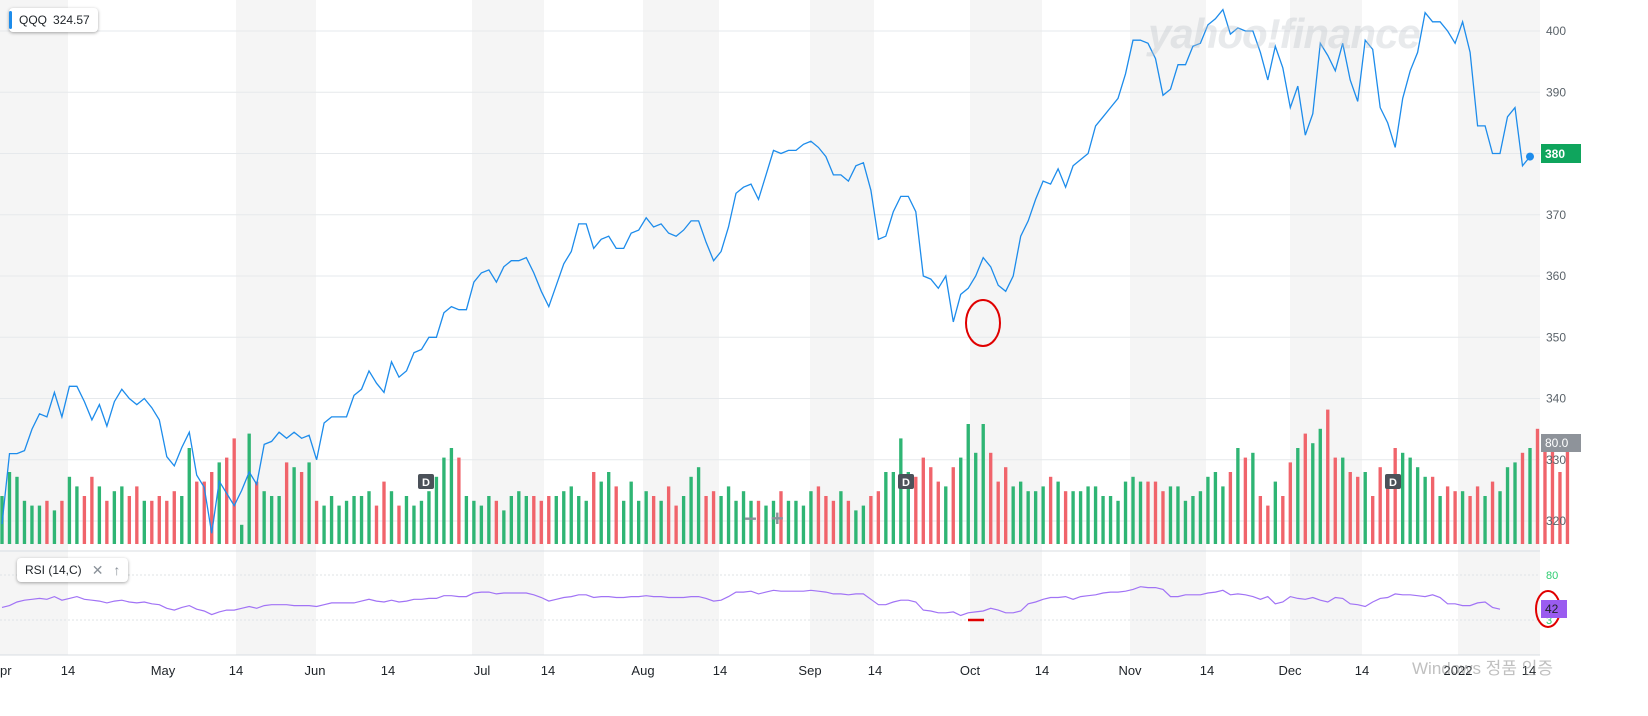  What do you see at coordinates (750, 518) in the screenshot?
I see `minus-icon: −` at bounding box center [750, 518].